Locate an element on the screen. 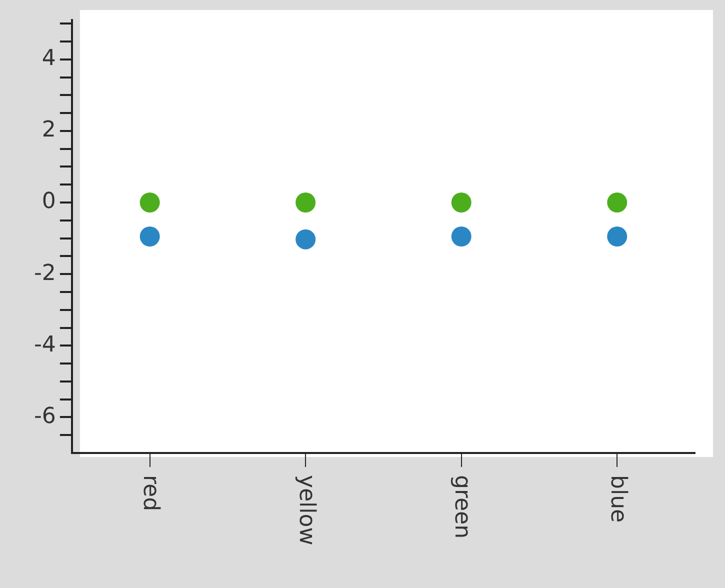  y-tick-label: 4 is located at coordinates (49, 59).